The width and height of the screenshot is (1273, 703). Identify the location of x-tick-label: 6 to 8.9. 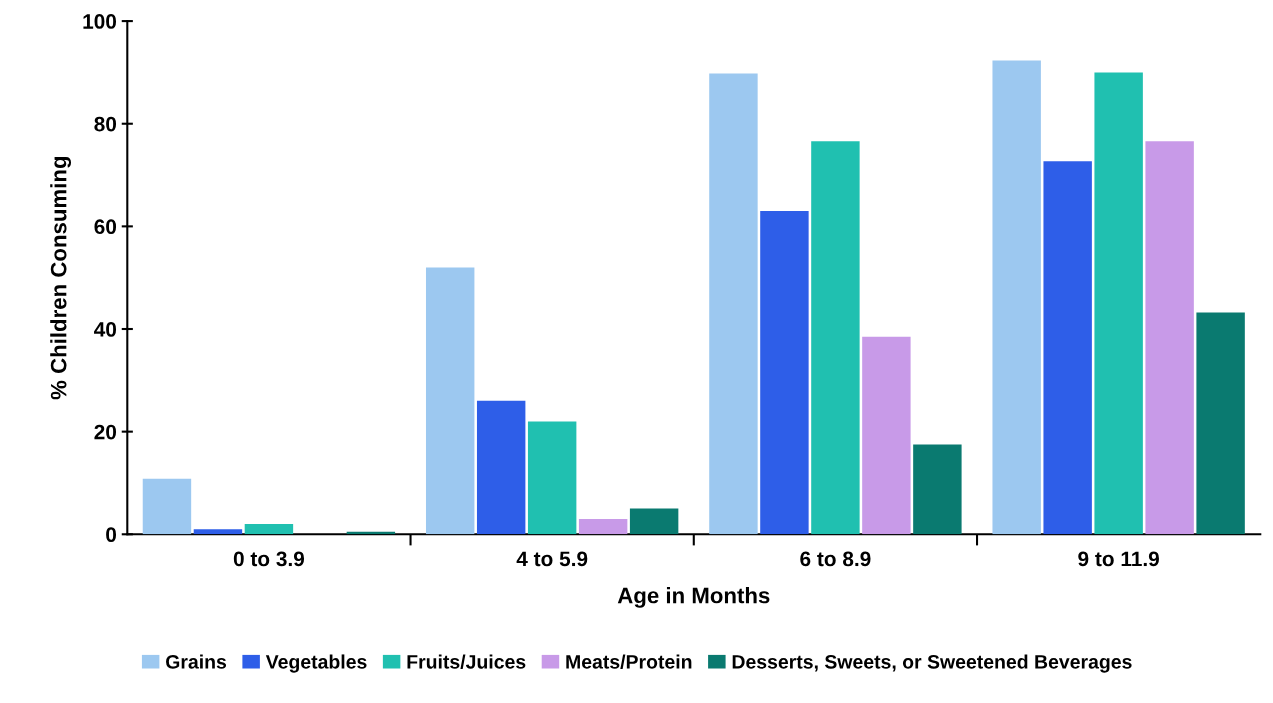
(835, 559).